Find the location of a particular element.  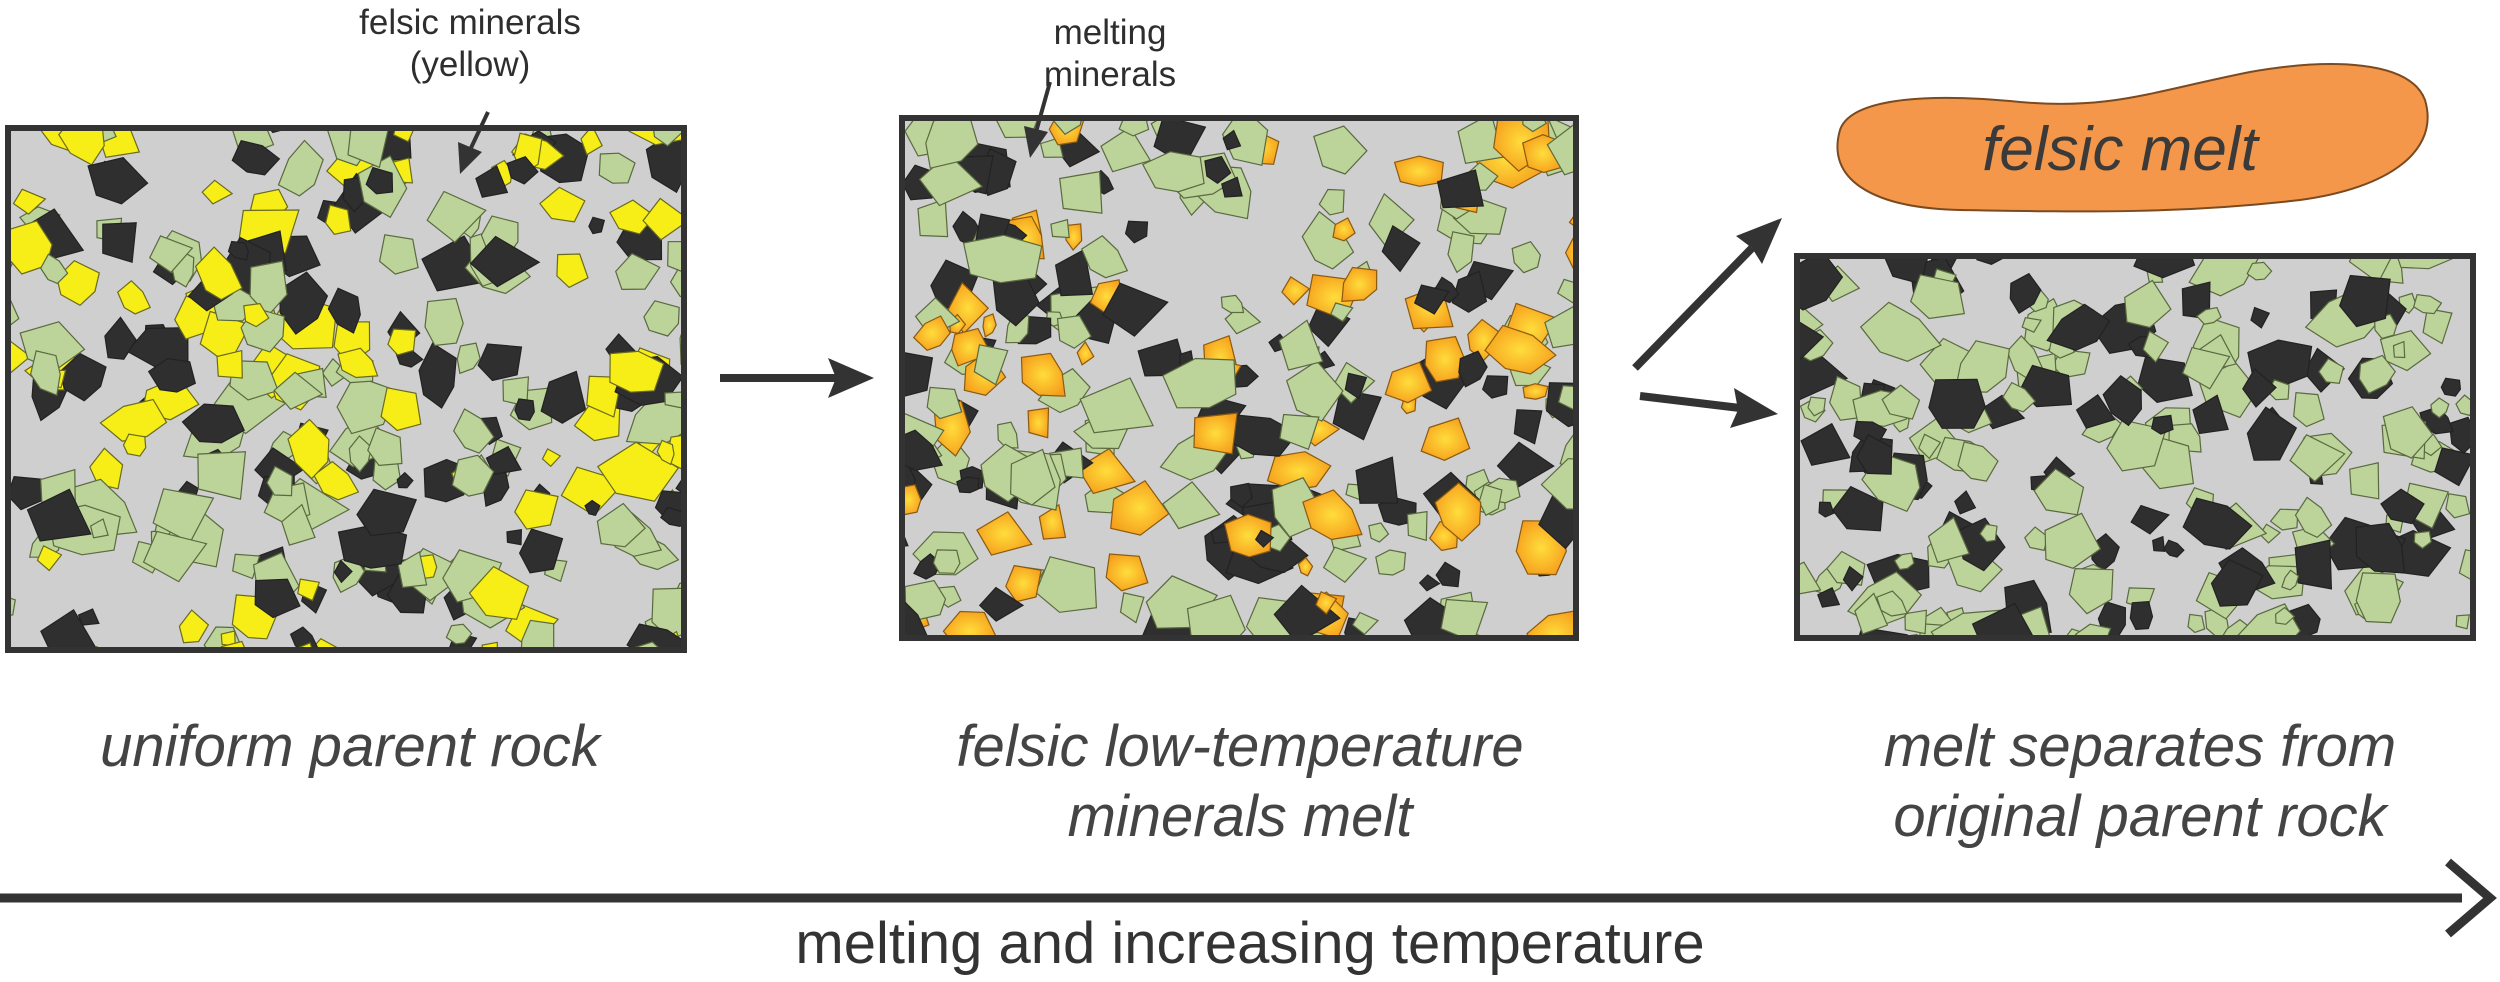

temperature-axis-arrow is located at coordinates (1248, 898).